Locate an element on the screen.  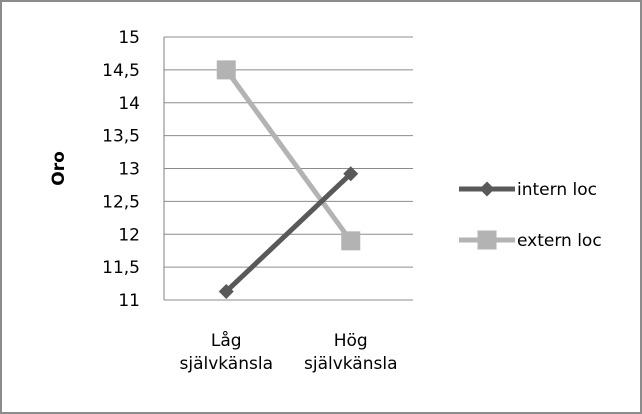
y-axis-ticks: 11 11,5 12 12,5 13 13,5 14 14,5 15 is located at coordinates (121, 169).